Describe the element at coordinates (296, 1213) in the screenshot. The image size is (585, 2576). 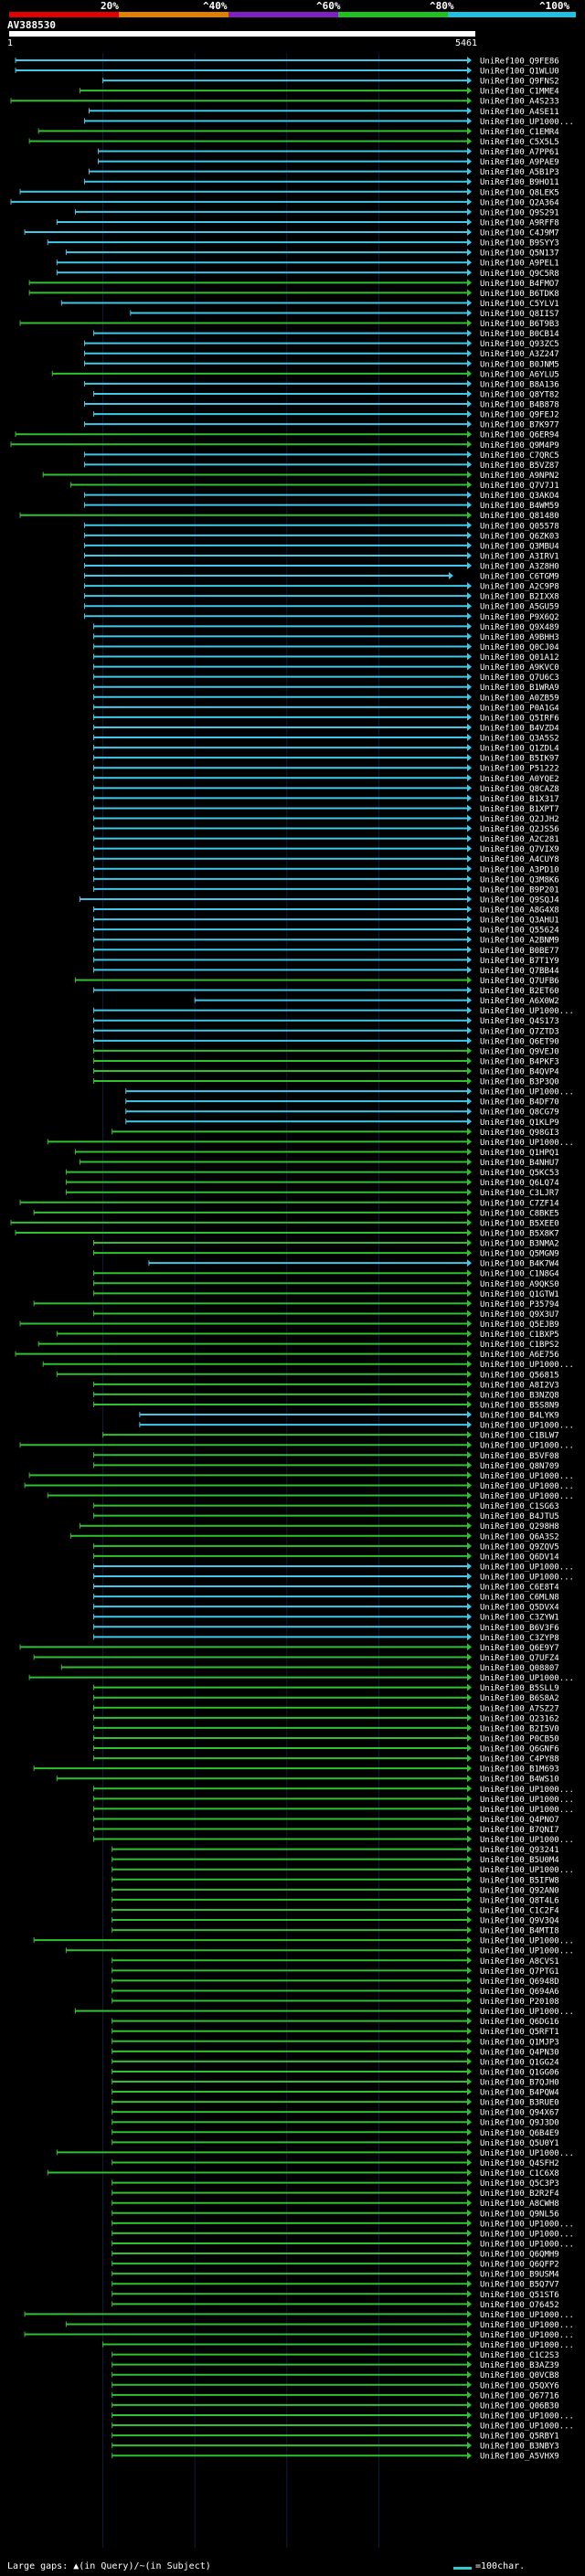
I see `hit-row: UniRef100_C8BKE5` at that location.